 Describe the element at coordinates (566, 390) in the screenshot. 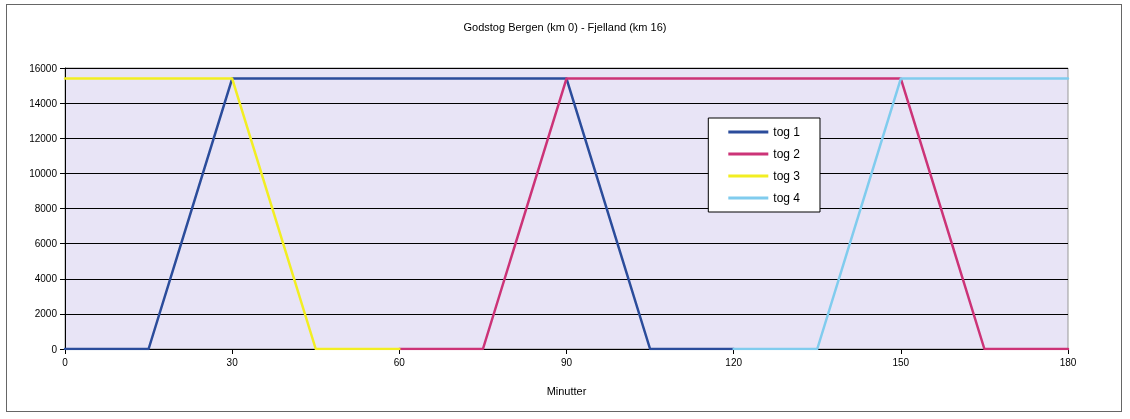

I see `x-axis-title: Minutter` at that location.